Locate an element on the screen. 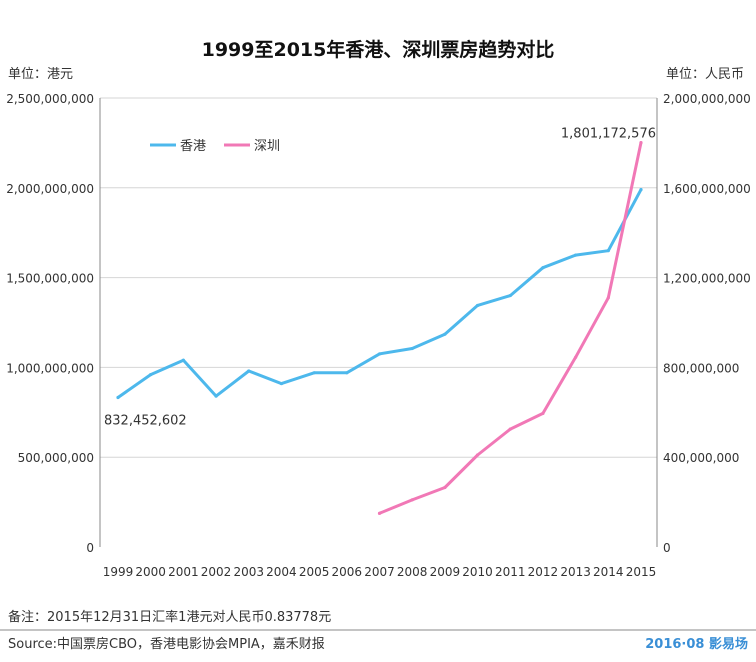  x-tick-label: 2001 is located at coordinates (183, 572).